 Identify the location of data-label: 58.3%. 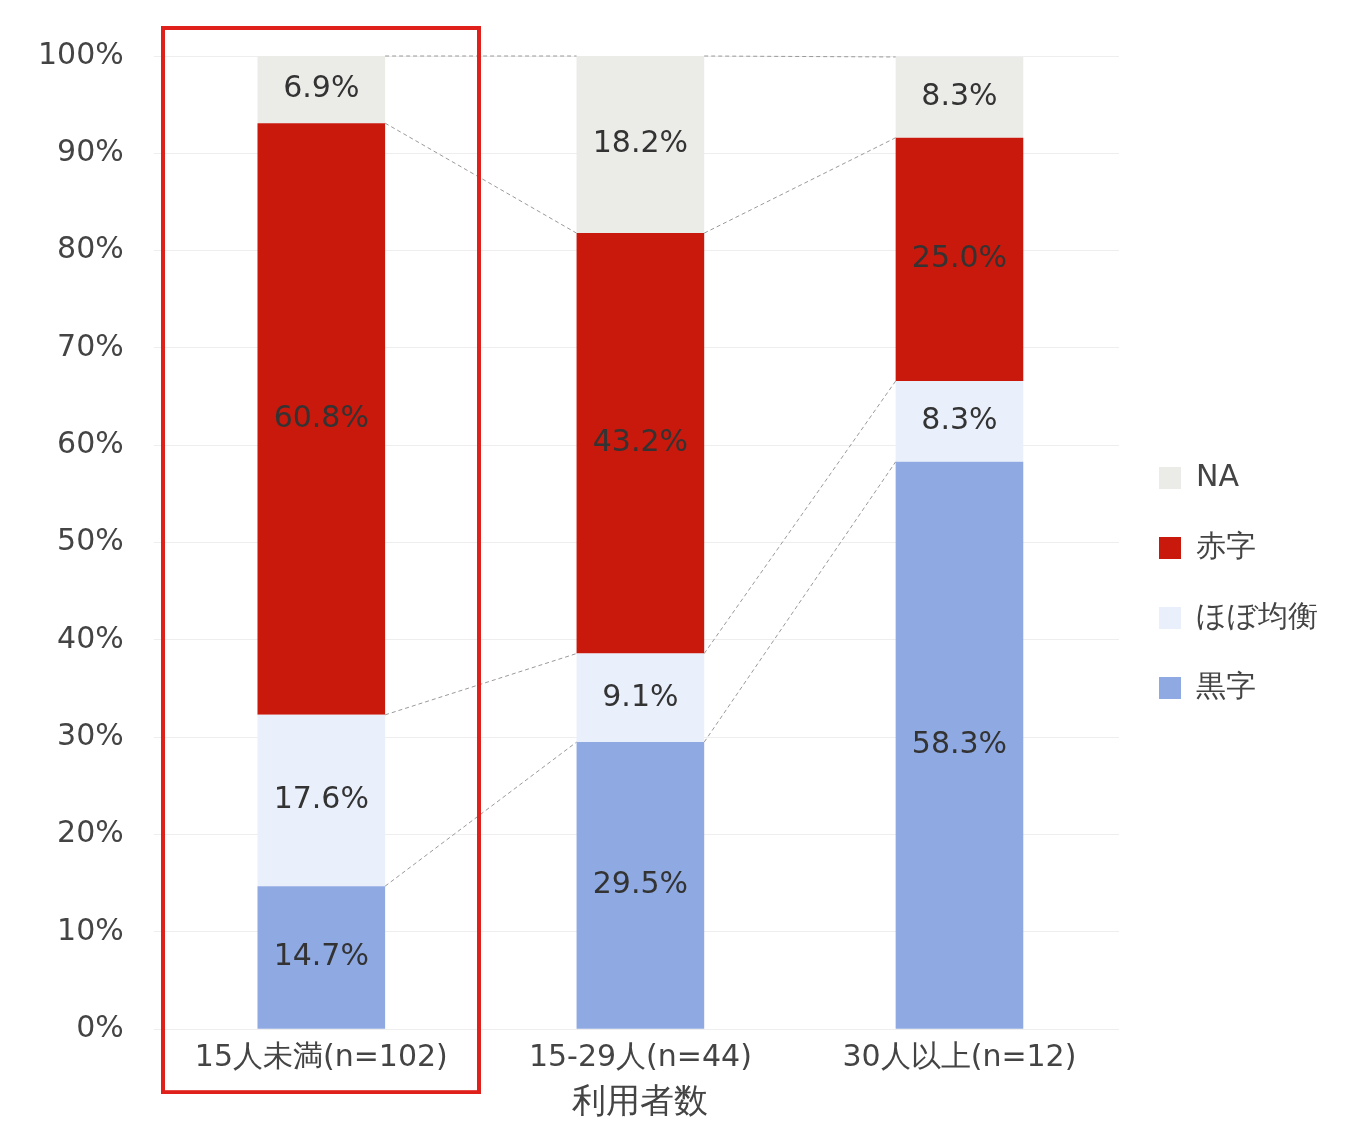
(959, 743).